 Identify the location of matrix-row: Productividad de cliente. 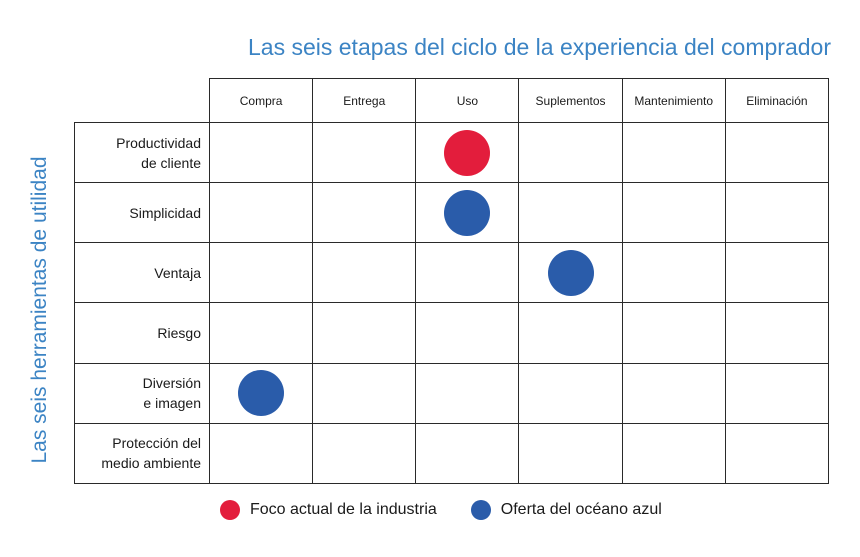
(452, 152).